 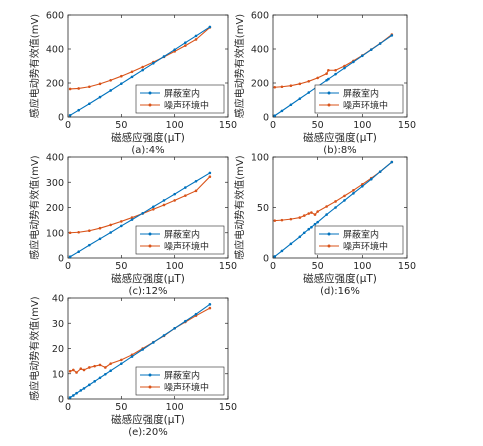 What do you see at coordinates (148, 432) in the screenshot?
I see `panel-caption: (e):20%` at bounding box center [148, 432].